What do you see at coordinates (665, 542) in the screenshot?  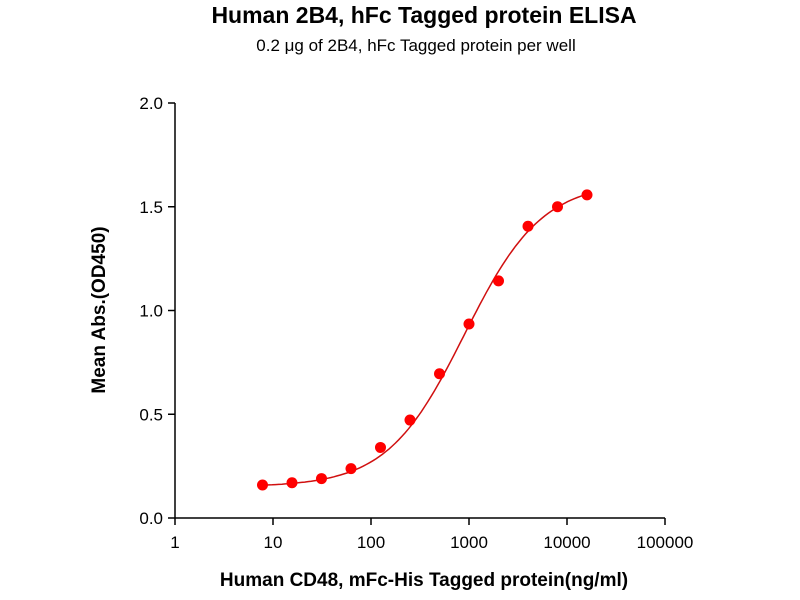 I see `x-tick-label: 100000` at bounding box center [665, 542].